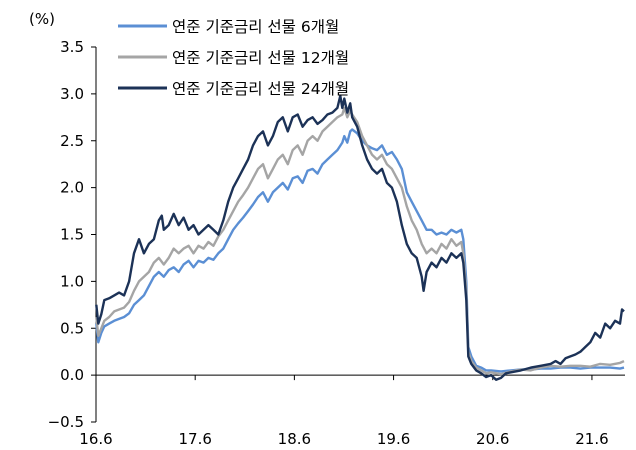 The width and height of the screenshot is (636, 450). What do you see at coordinates (492, 439) in the screenshot?
I see `x-tick-label: 20.6` at bounding box center [492, 439].